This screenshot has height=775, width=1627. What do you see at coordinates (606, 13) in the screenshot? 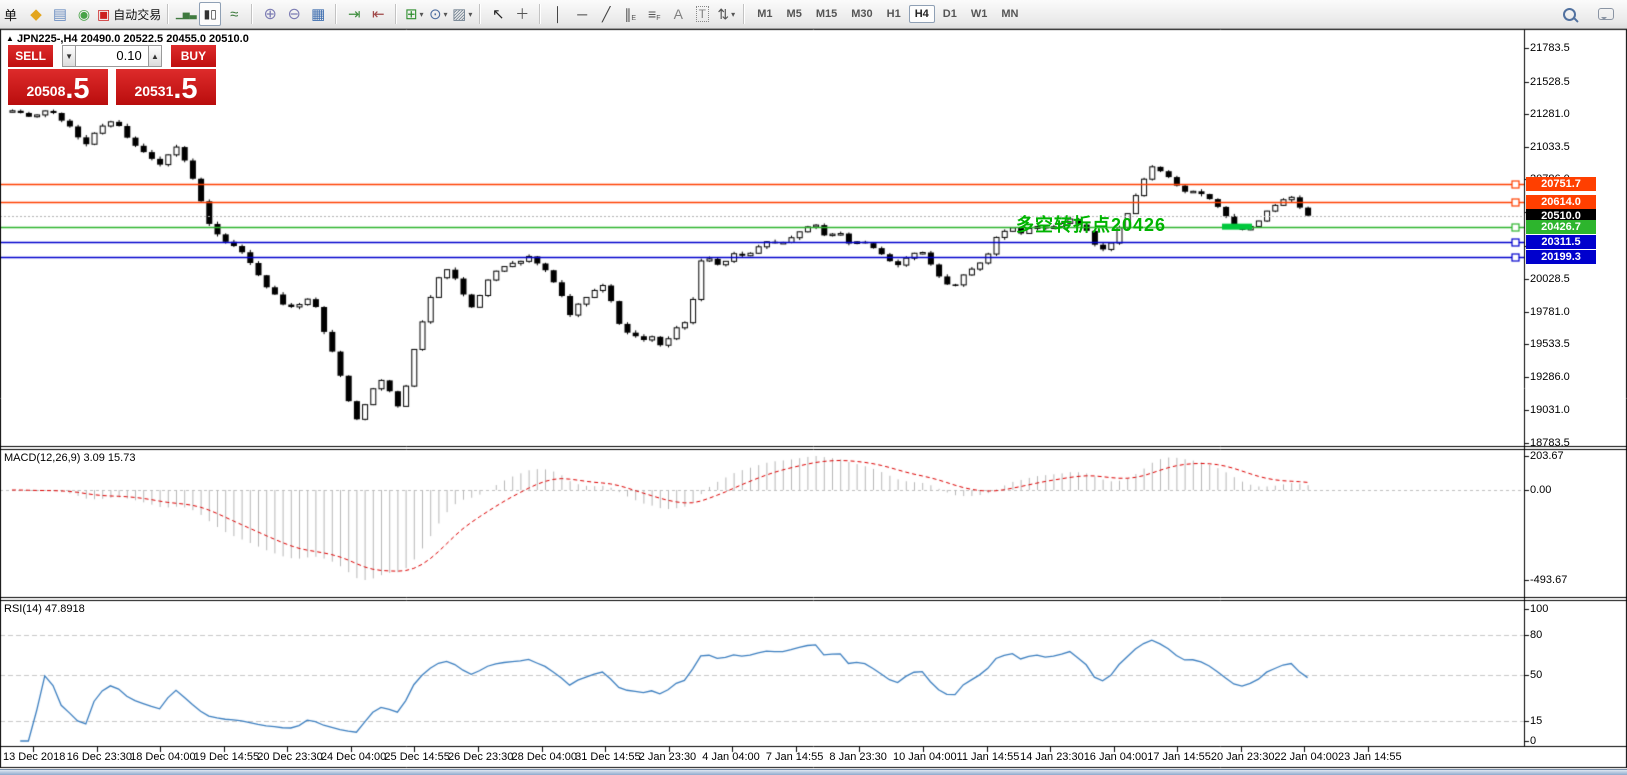
I see `trendline-icon: ╱` at bounding box center [606, 13].